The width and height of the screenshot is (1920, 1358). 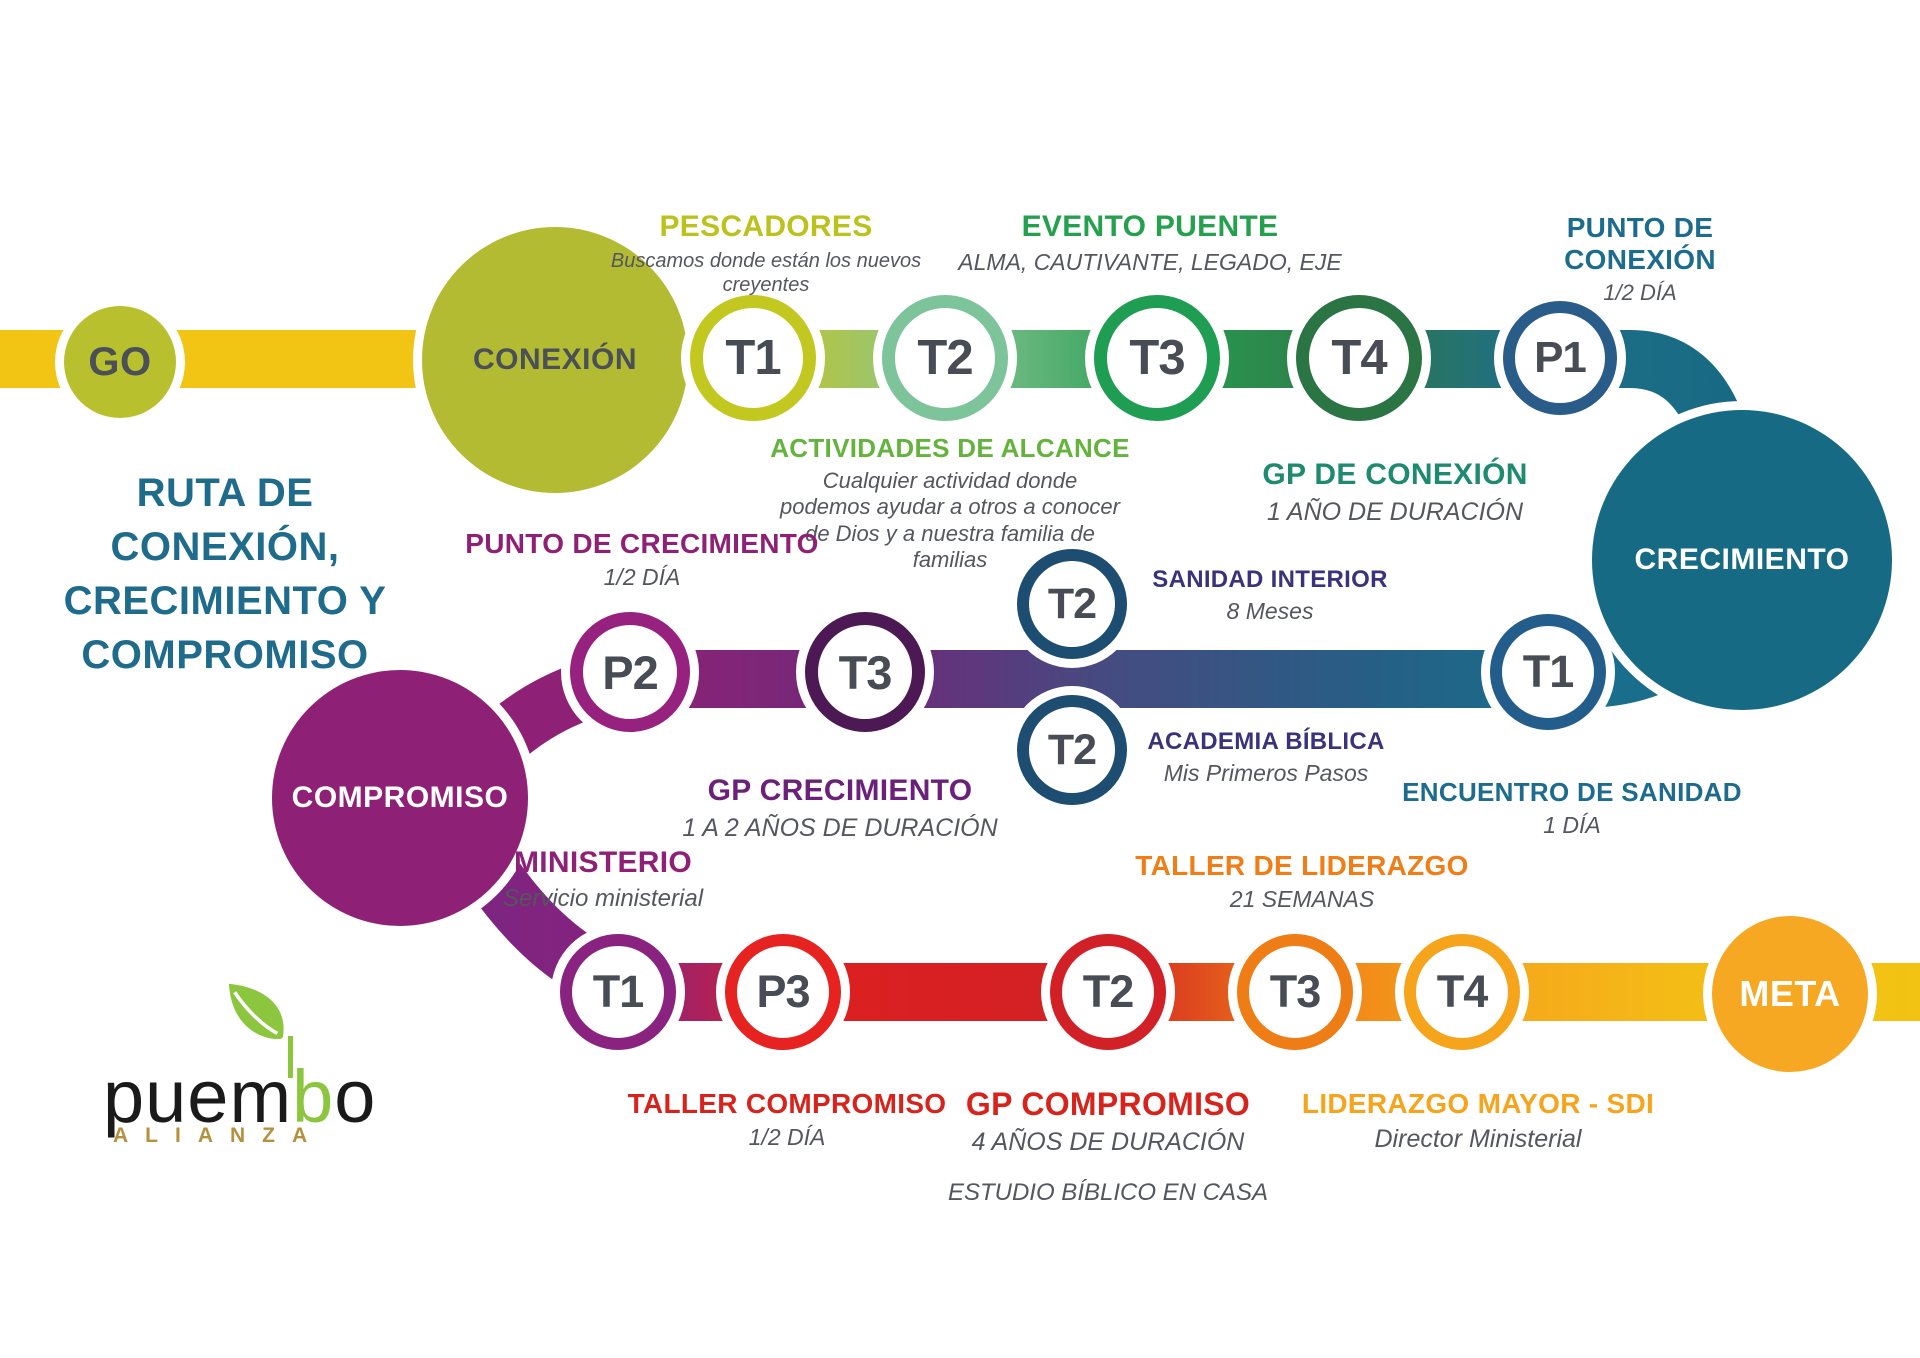 What do you see at coordinates (1572, 808) in the screenshot?
I see `label-encuentro-sanidad: ENCUENTRO DE SANIDAD 1 DÍA` at bounding box center [1572, 808].